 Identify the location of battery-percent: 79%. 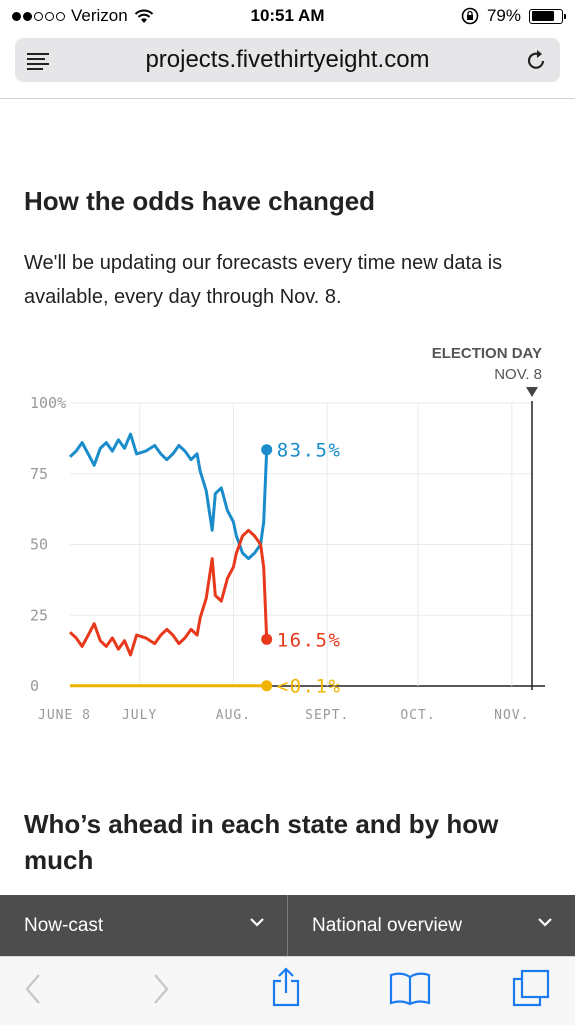
(503, 15).